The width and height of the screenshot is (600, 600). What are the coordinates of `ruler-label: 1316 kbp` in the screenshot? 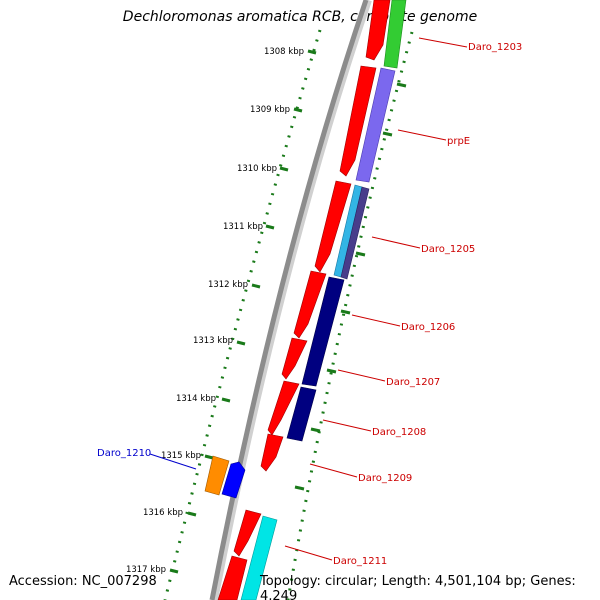 It's located at (163, 513).